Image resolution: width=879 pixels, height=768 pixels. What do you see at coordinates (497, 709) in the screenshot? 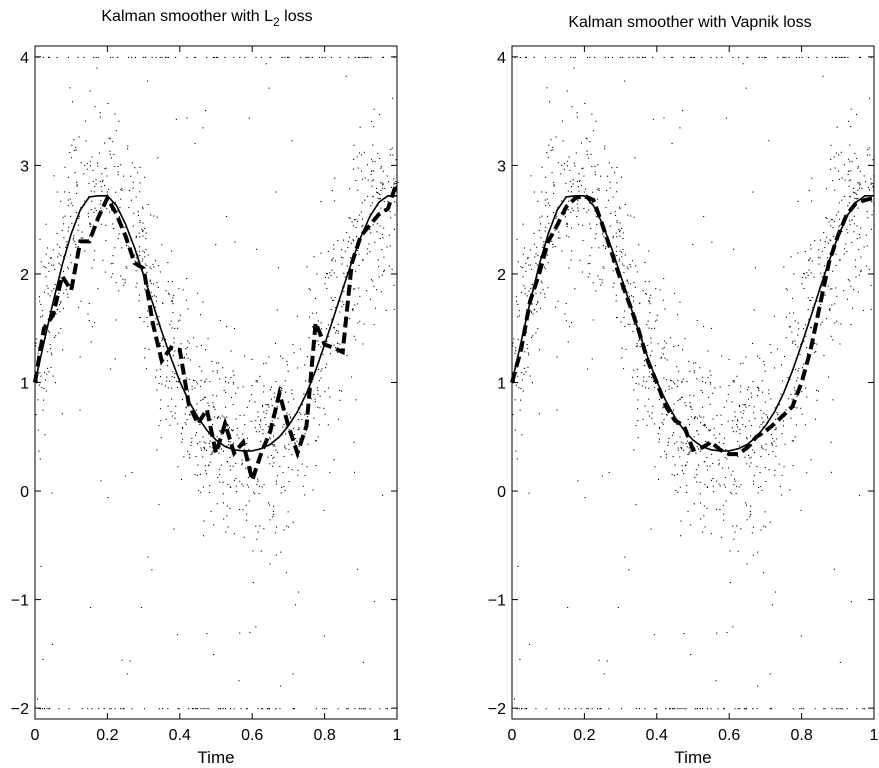
I see `right-y-tick-label: −2` at bounding box center [497, 709].